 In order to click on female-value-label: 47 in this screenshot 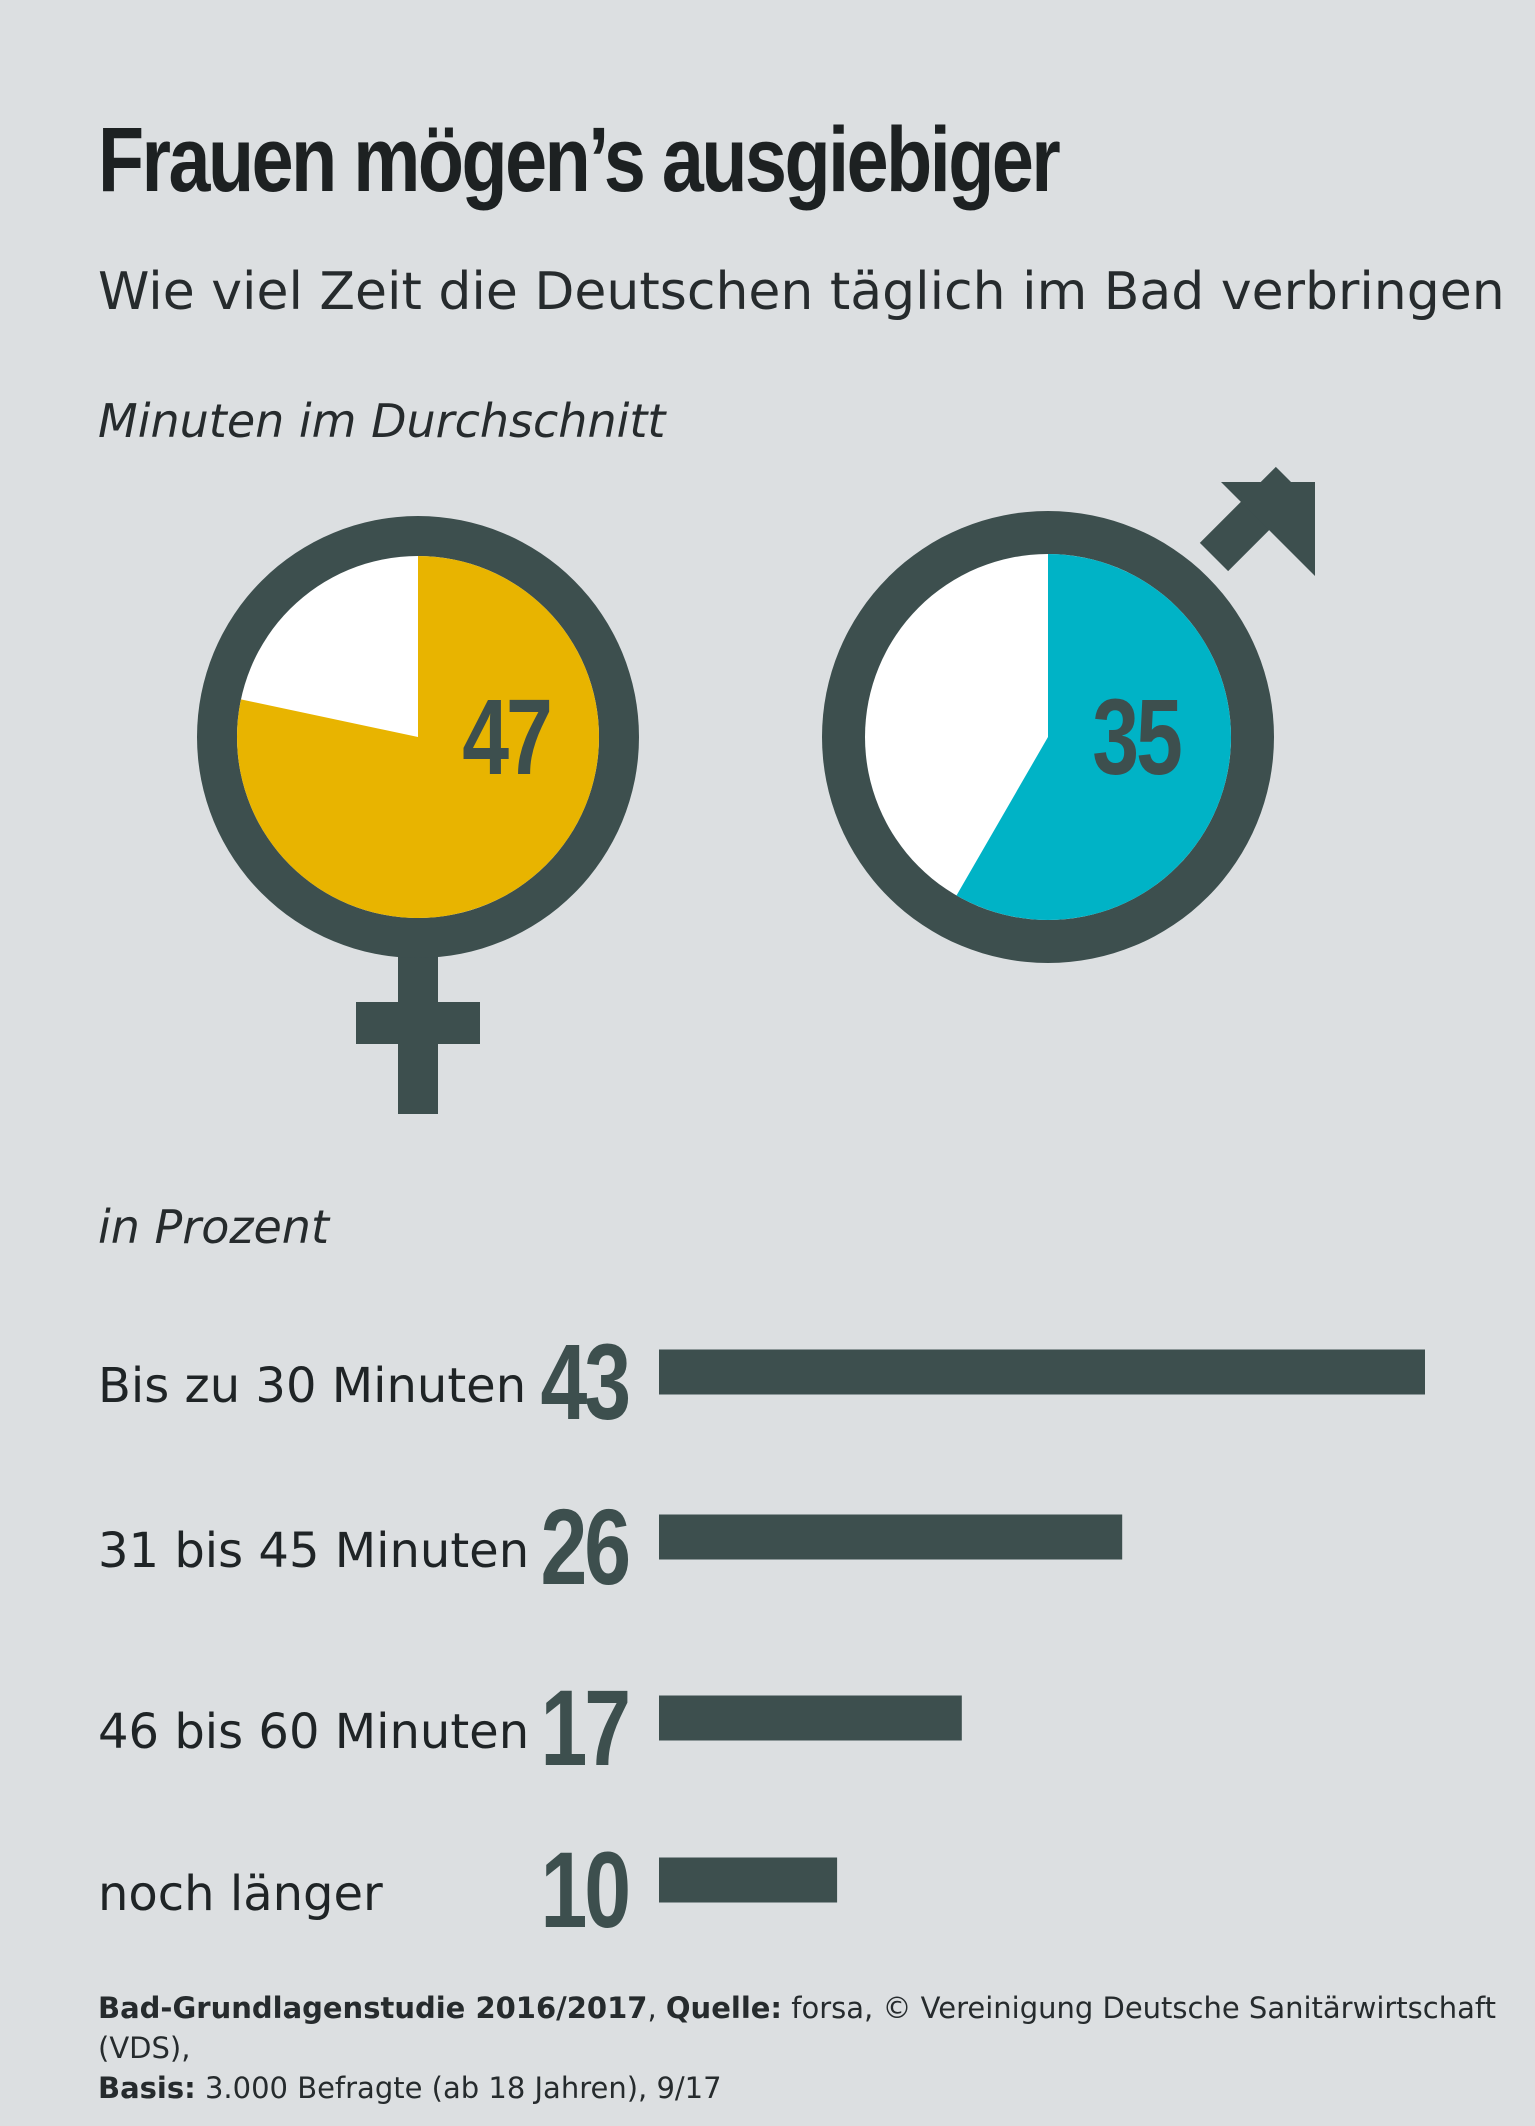, I will do `click(505, 737)`.